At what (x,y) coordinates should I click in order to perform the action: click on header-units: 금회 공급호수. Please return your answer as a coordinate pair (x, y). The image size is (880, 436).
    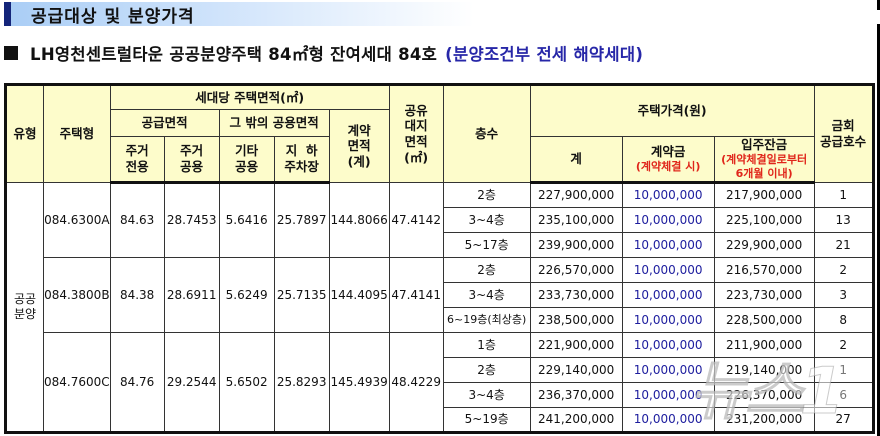
    Looking at the image, I should click on (843, 133).